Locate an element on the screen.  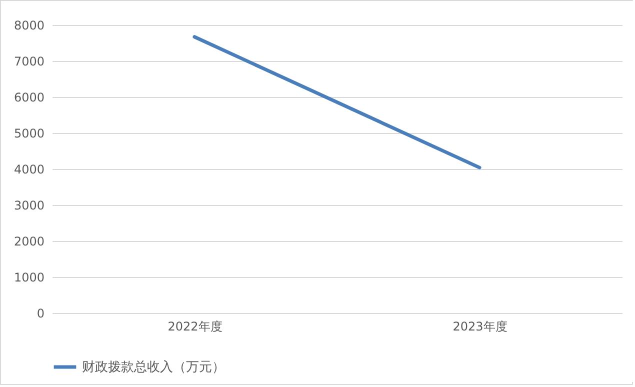
y-tick-label: 1000 is located at coordinates (29, 277).